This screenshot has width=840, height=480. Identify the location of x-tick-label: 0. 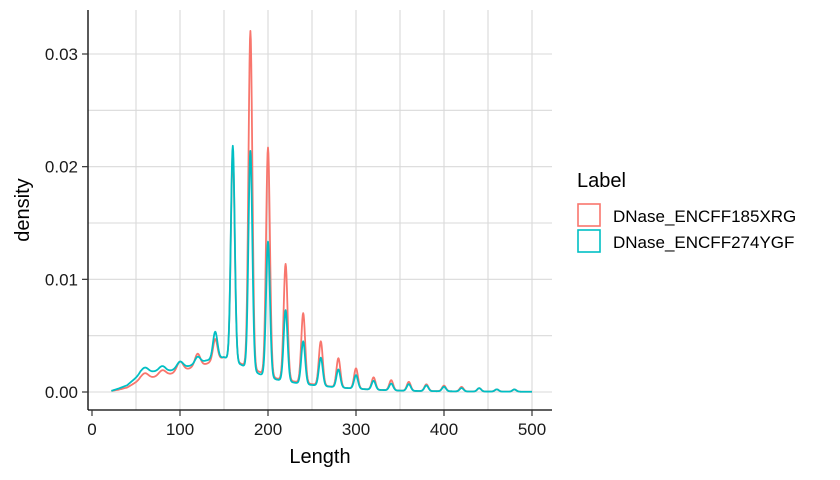
(91, 429).